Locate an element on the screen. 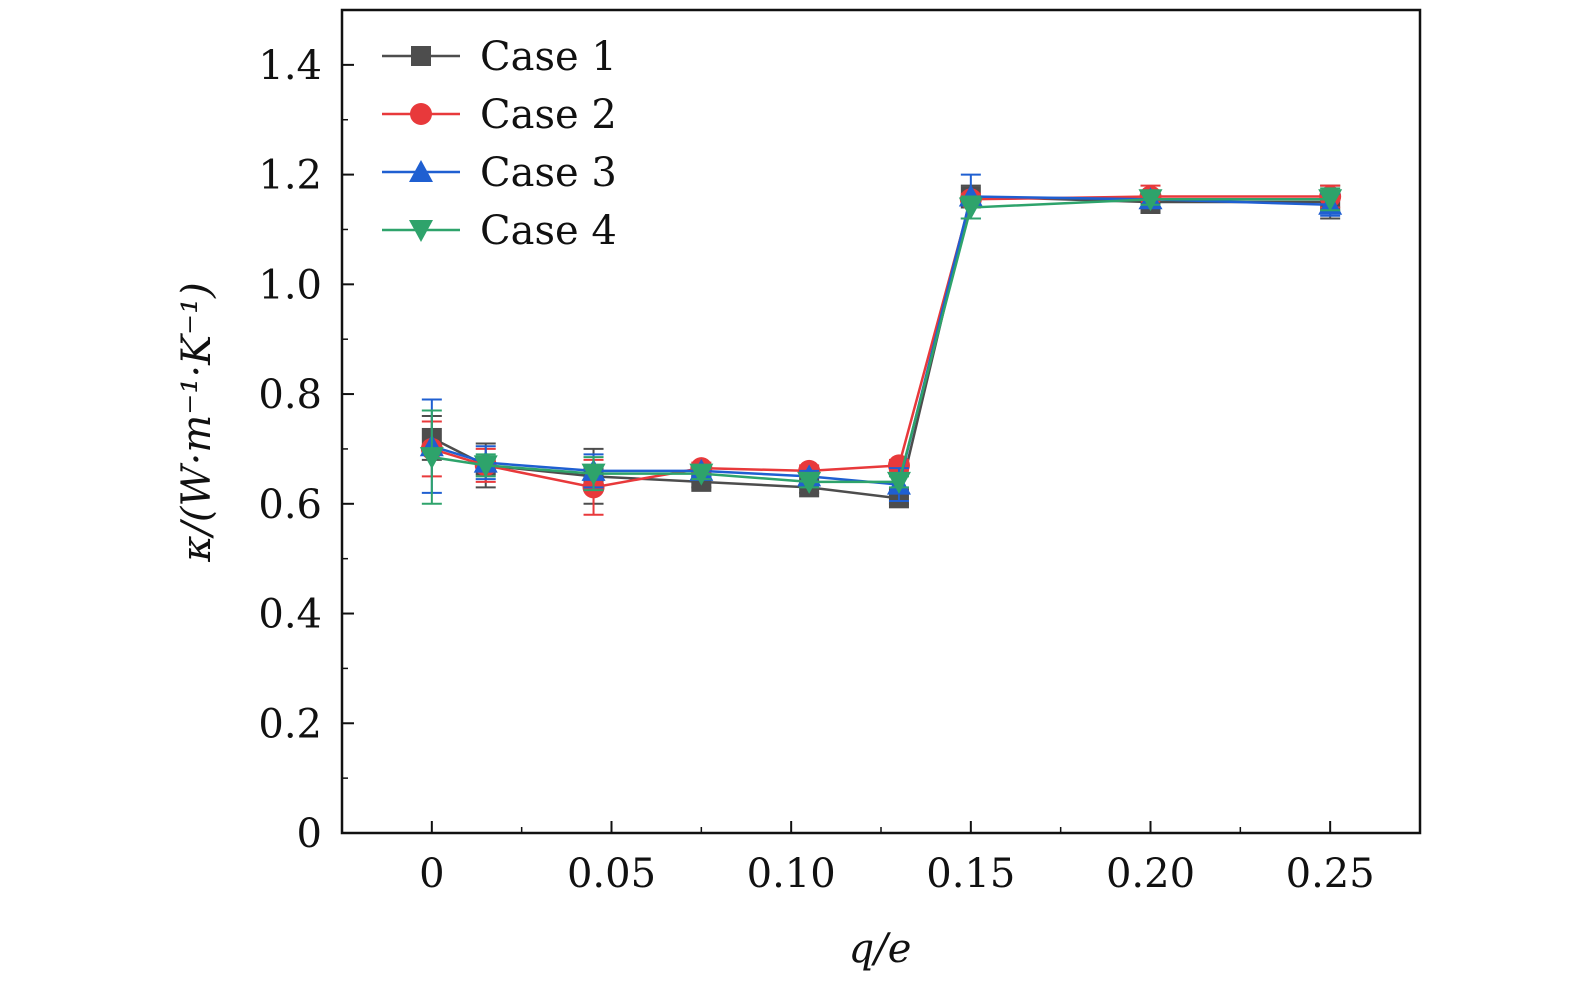 Image resolution: width=1575 pixels, height=984 pixels. x-tick-label: 0.20 is located at coordinates (1150, 874).